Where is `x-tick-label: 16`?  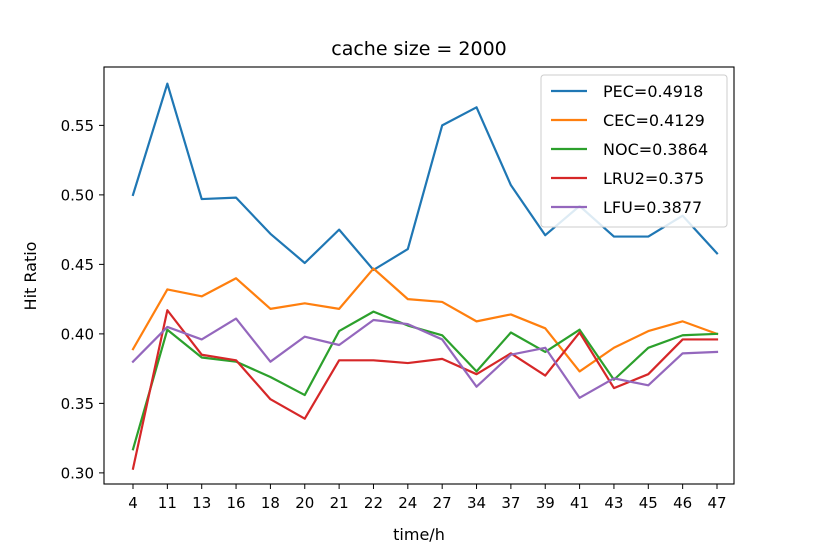
x-tick-label: 16 is located at coordinates (236, 503).